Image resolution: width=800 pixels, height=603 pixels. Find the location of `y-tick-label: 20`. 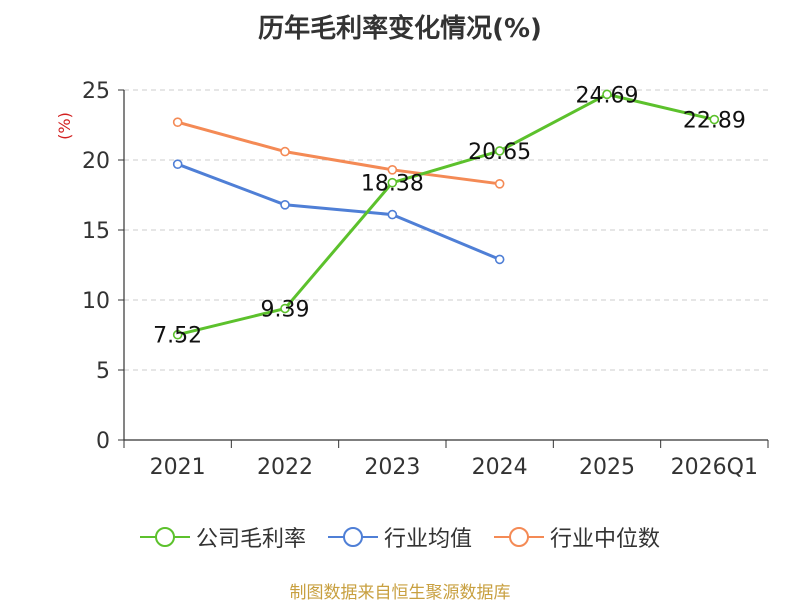

y-tick-label: 20 is located at coordinates (96, 161).